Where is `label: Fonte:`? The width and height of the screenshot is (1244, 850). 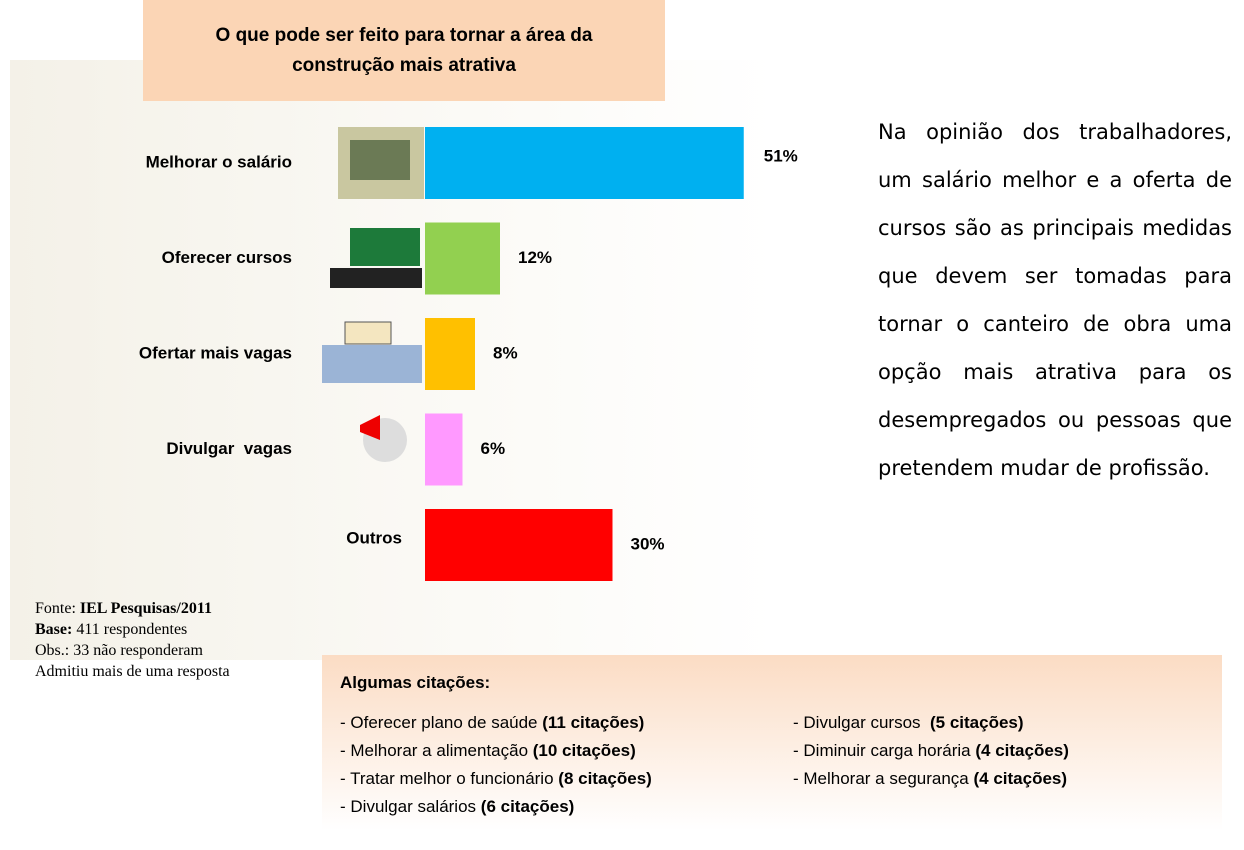 label: Fonte: is located at coordinates (55, 608).